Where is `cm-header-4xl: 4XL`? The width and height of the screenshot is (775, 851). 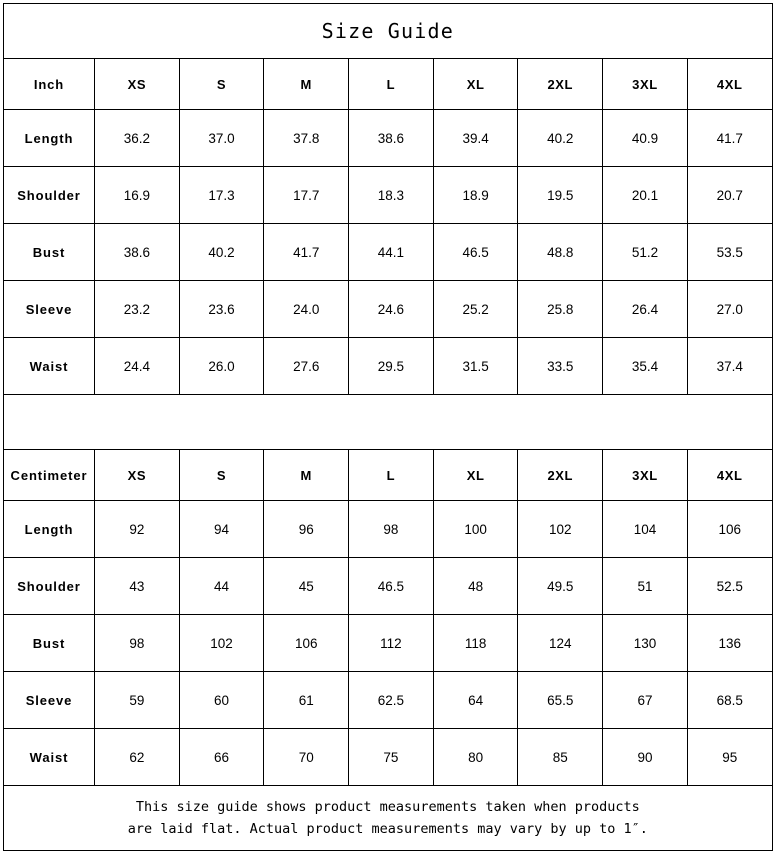
cm-header-4xl: 4XL is located at coordinates (729, 475).